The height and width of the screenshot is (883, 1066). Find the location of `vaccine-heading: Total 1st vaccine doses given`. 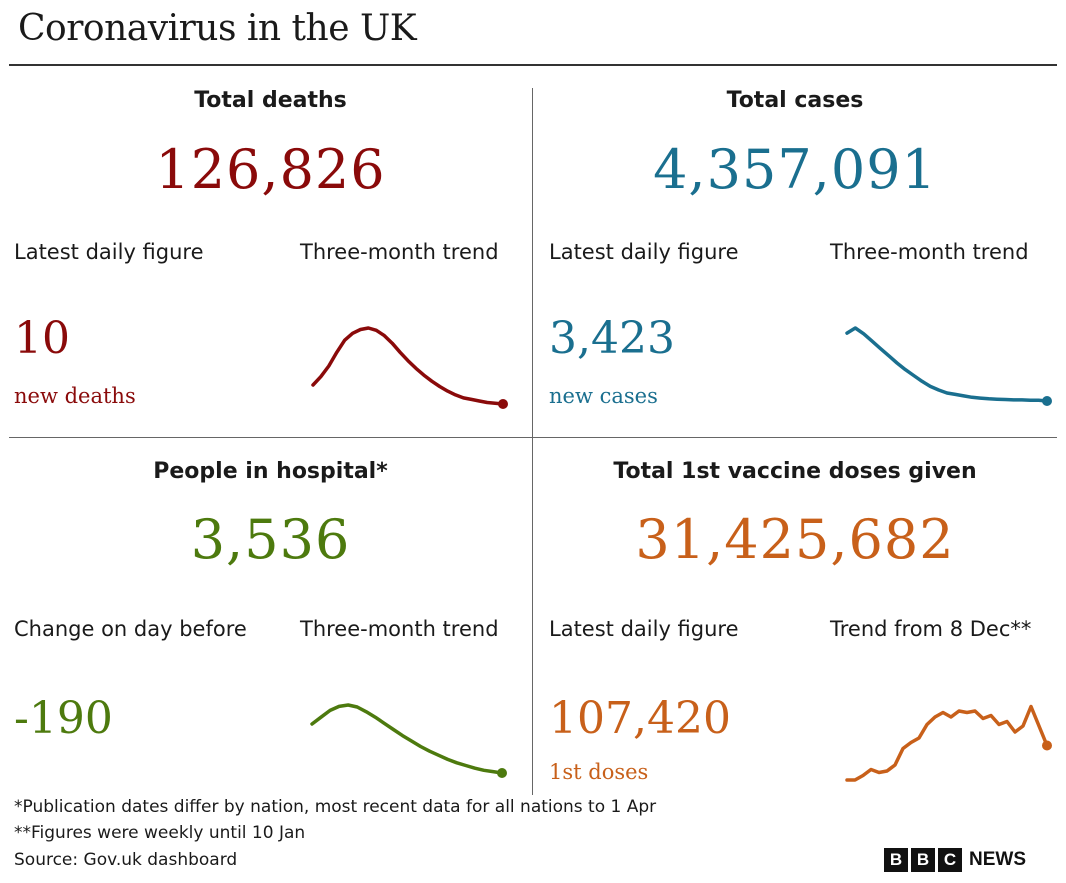

vaccine-heading: Total 1st vaccine doses given is located at coordinates (795, 471).